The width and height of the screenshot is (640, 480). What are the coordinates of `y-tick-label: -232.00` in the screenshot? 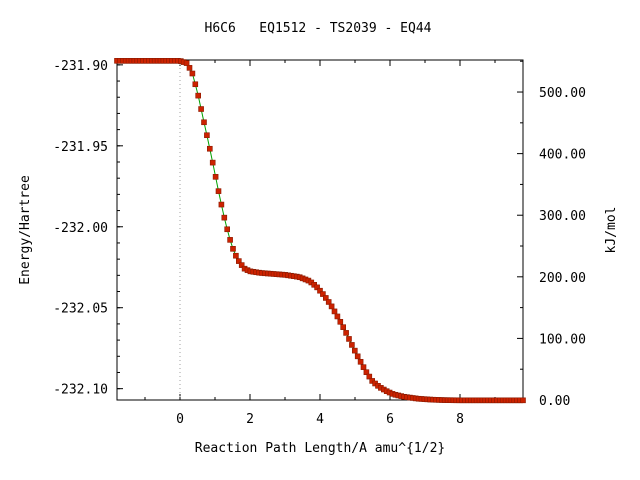 It's located at (80, 228).